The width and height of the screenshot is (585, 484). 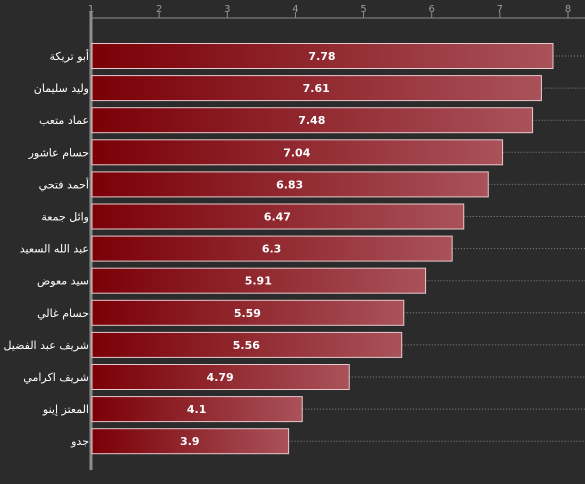 What do you see at coordinates (46, 345) in the screenshot?
I see `category-label: شريف عبد الفضيل` at bounding box center [46, 345].